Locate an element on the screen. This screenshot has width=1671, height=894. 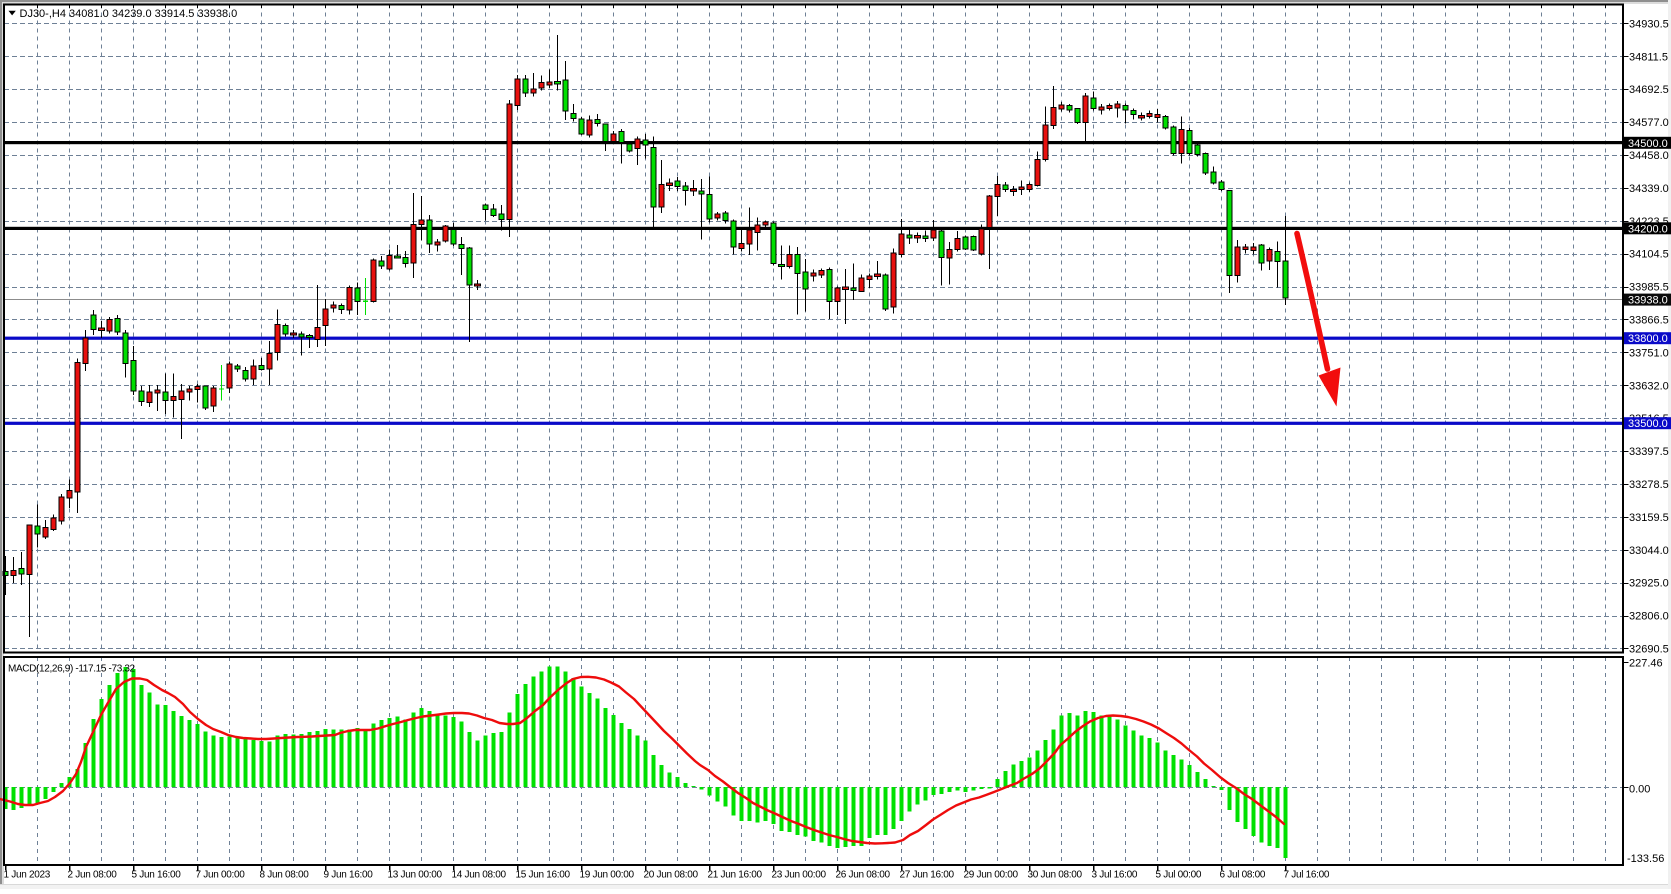
svg-text: 33751.0 is located at coordinates (1649, 353).